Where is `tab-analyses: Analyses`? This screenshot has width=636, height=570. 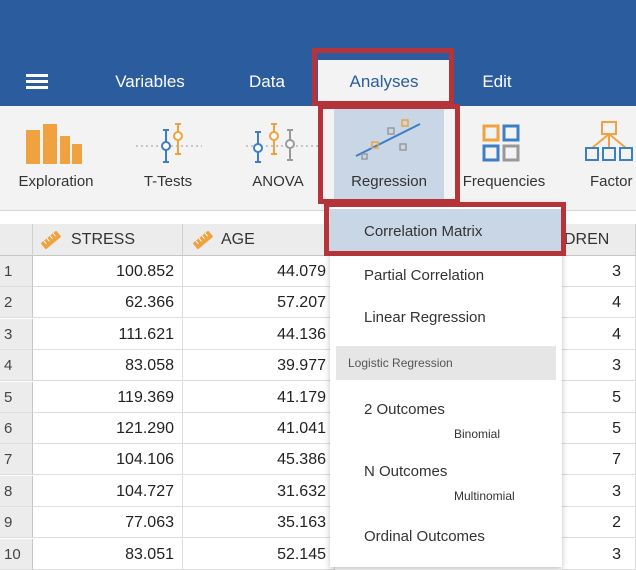 tab-analyses: Analyses is located at coordinates (384, 83).